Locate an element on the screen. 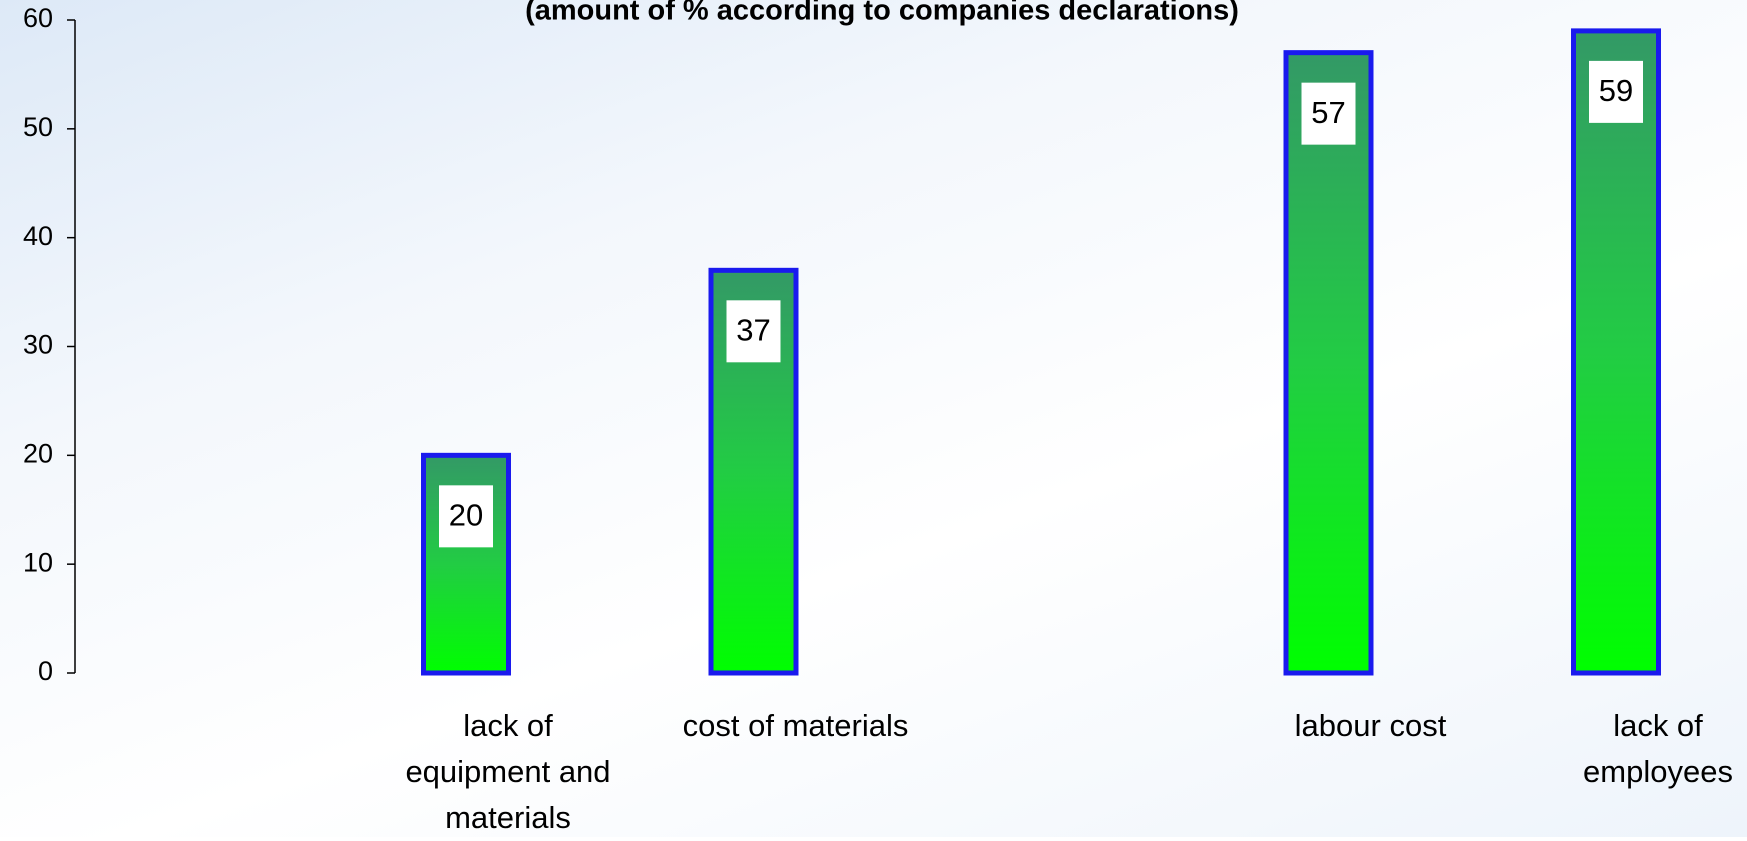  value-label: 20 is located at coordinates (466, 515).